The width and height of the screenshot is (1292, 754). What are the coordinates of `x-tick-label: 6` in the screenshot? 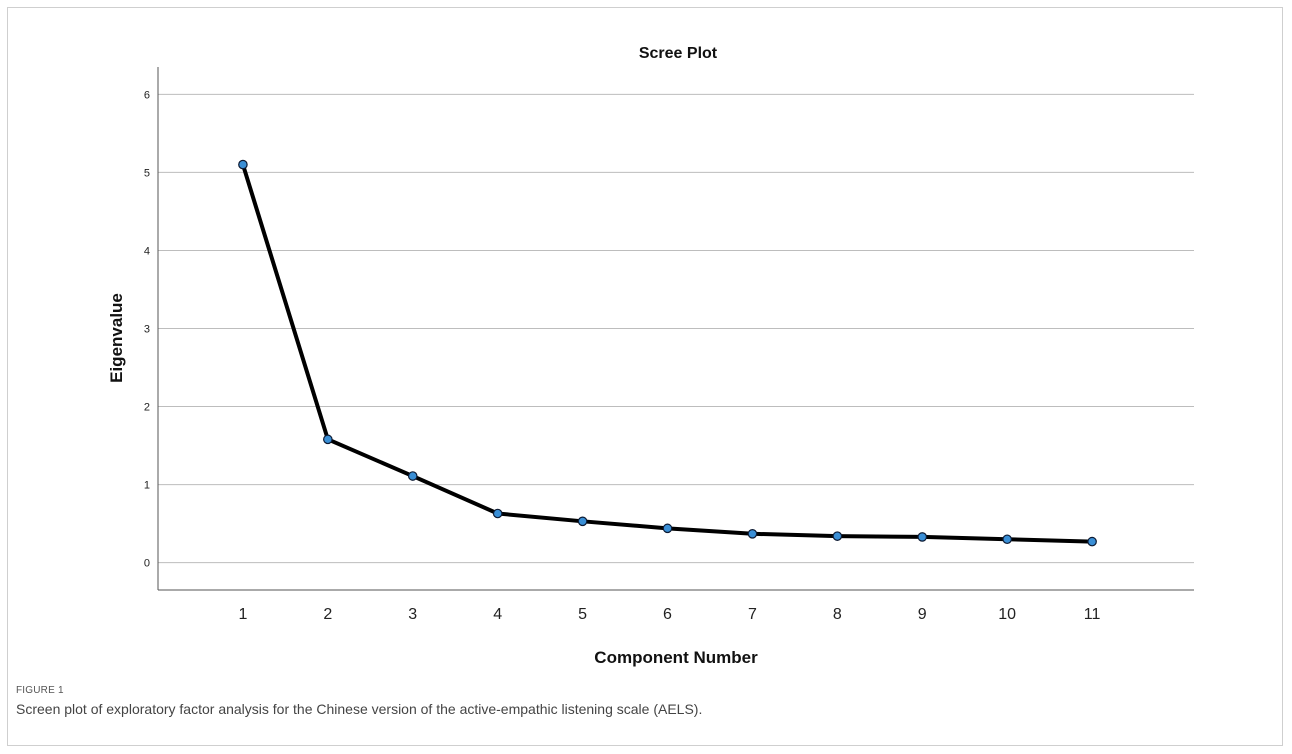 It's located at (667, 614).